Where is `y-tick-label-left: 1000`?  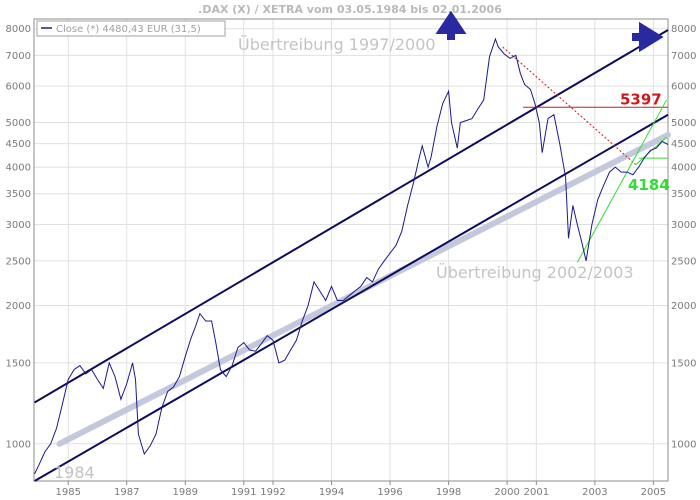 y-tick-label-left: 1000 is located at coordinates (18, 444).